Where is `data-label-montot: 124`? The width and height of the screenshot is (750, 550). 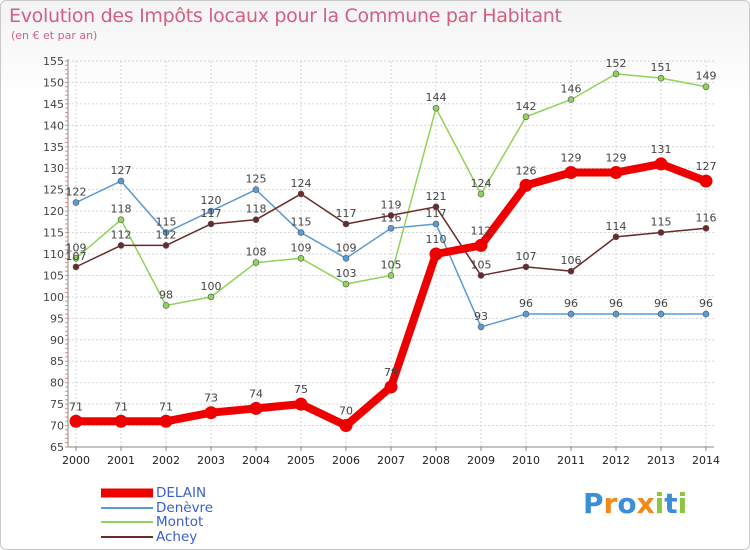 data-label-montot: 124 is located at coordinates (481, 183).